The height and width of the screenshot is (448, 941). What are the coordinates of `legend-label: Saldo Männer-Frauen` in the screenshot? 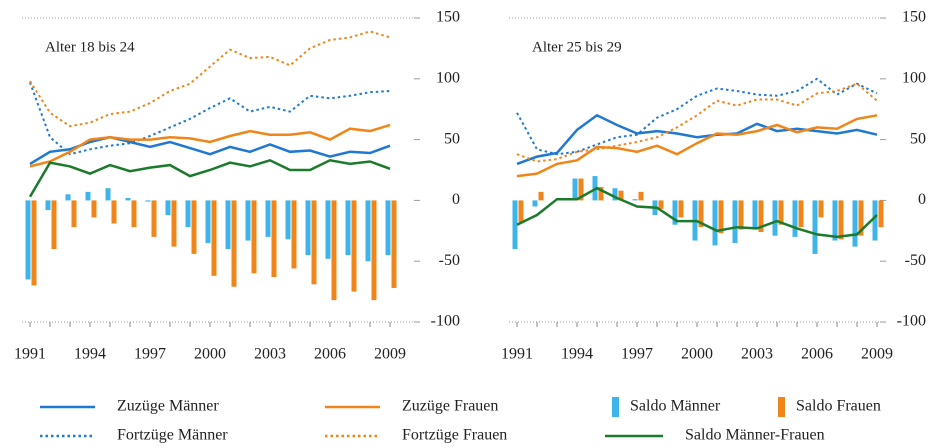 It's located at (755, 435).